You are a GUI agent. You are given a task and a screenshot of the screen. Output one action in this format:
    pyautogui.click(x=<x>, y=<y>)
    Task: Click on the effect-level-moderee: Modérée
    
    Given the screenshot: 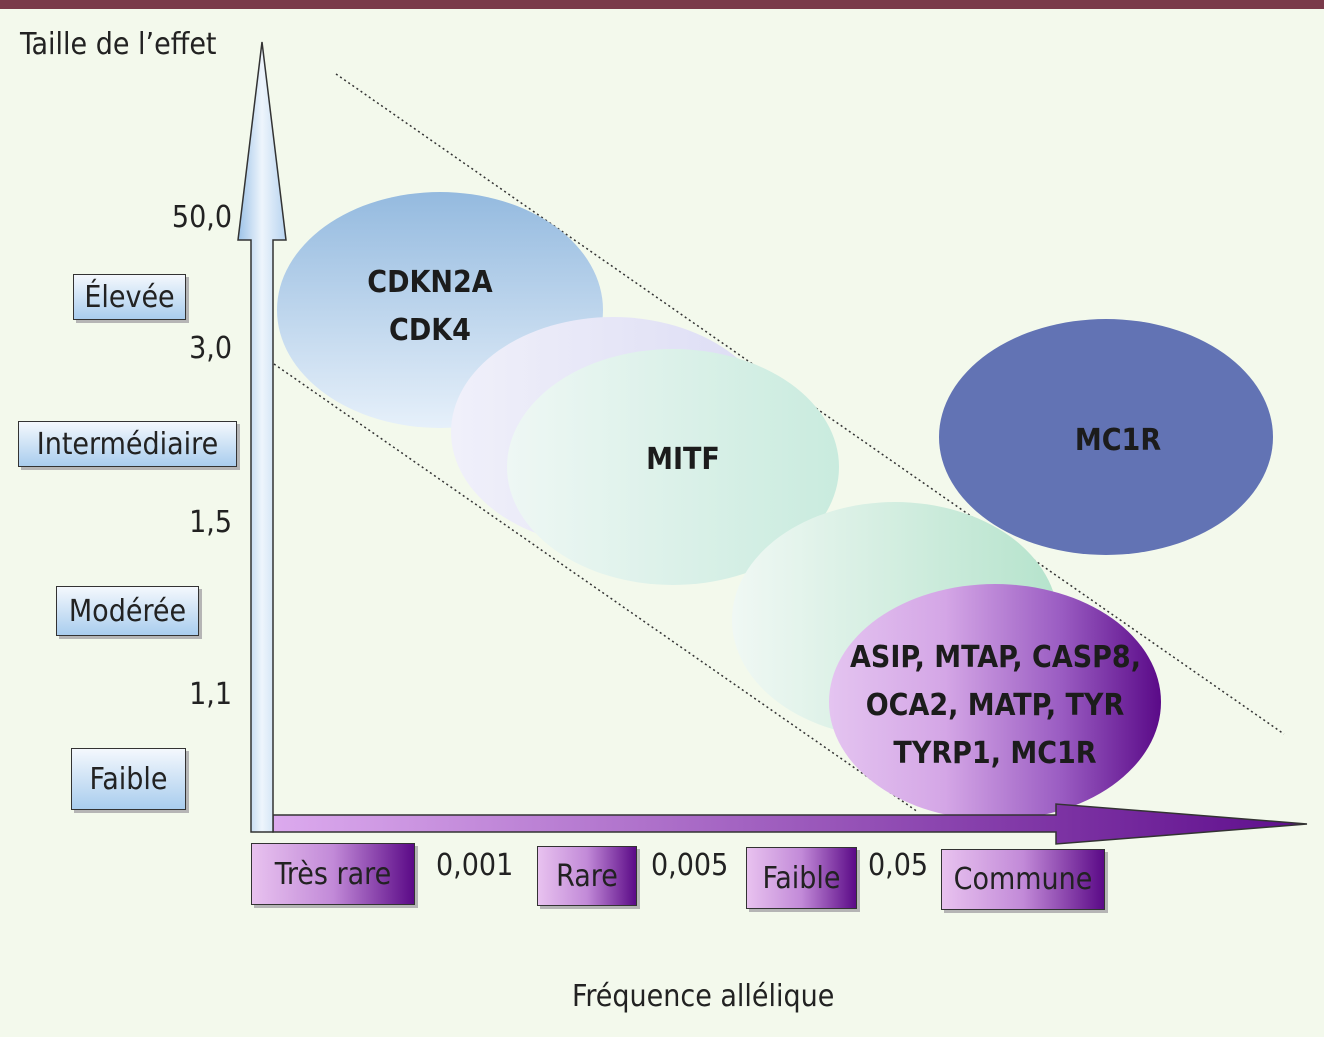 What is the action you would take?
    pyautogui.click(x=127, y=611)
    